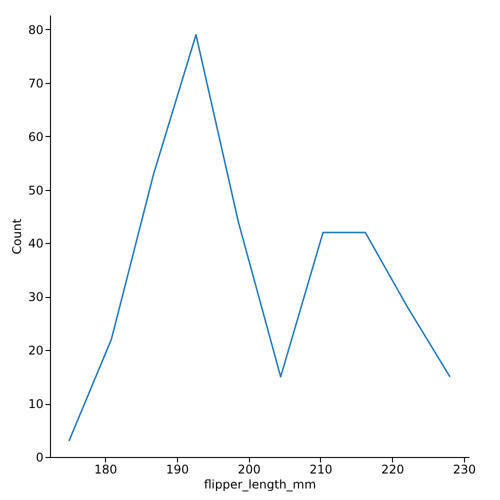 The height and width of the screenshot is (500, 500). What do you see at coordinates (249, 469) in the screenshot?
I see `x-tick-label: 200` at bounding box center [249, 469].